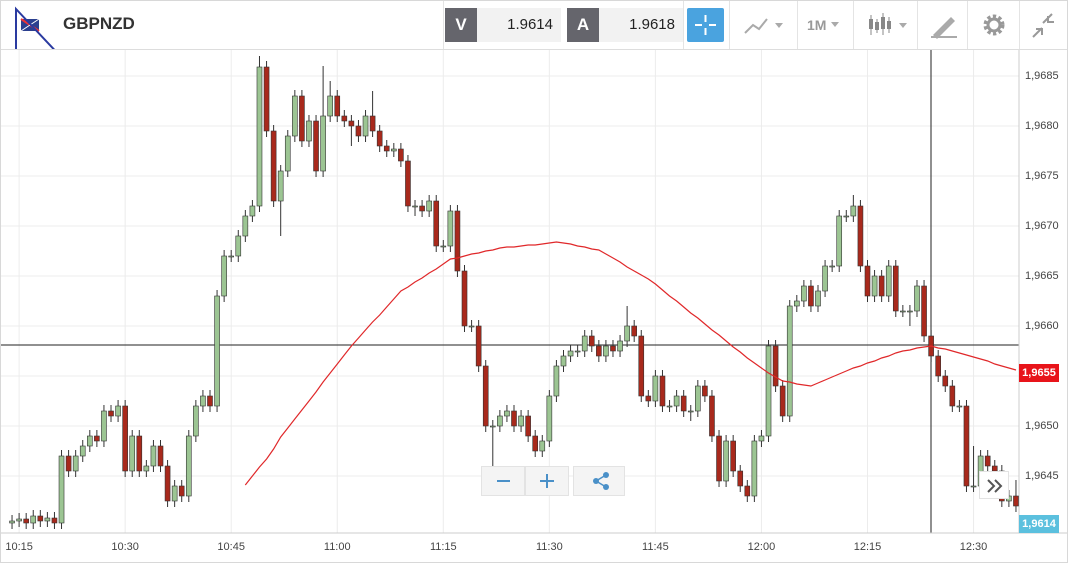 The height and width of the screenshot is (563, 1068). Describe the element at coordinates (995, 25) in the screenshot. I see `settings-button` at that location.